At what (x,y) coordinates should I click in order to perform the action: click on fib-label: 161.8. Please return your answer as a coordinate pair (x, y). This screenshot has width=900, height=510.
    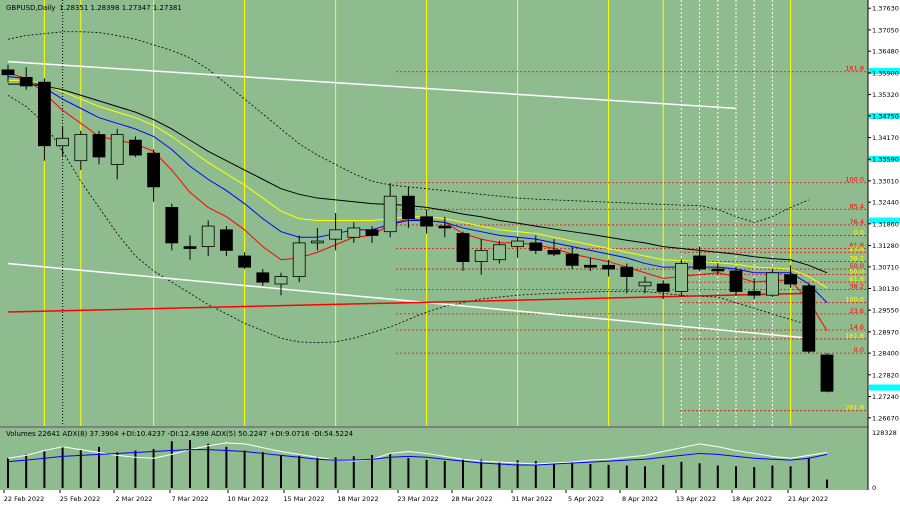
    Looking at the image, I should click on (854, 69).